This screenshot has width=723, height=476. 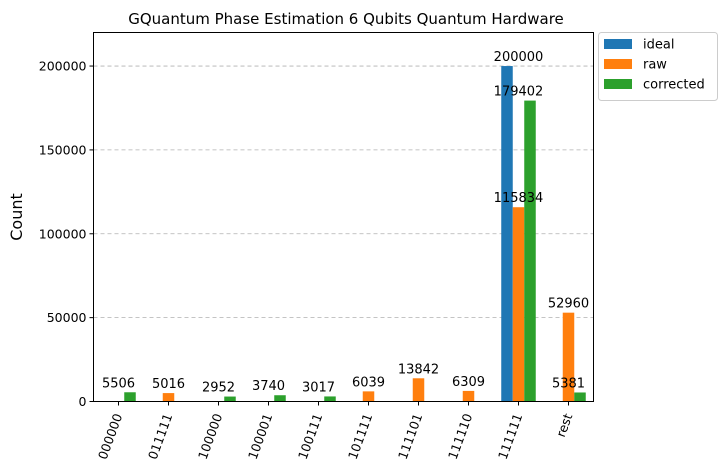 I want to click on bar-value-label: 13842, so click(x=418, y=369).